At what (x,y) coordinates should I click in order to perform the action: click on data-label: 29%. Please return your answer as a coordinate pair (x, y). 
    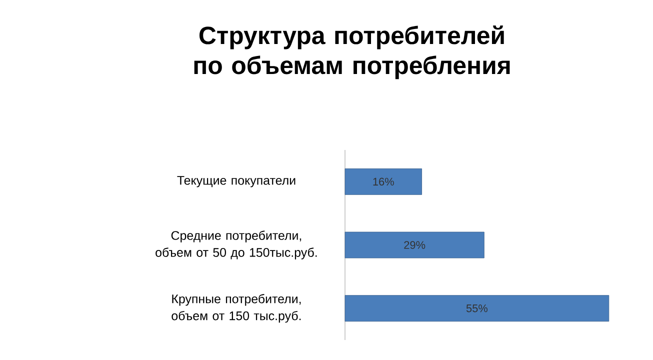
    Looking at the image, I should click on (415, 245).